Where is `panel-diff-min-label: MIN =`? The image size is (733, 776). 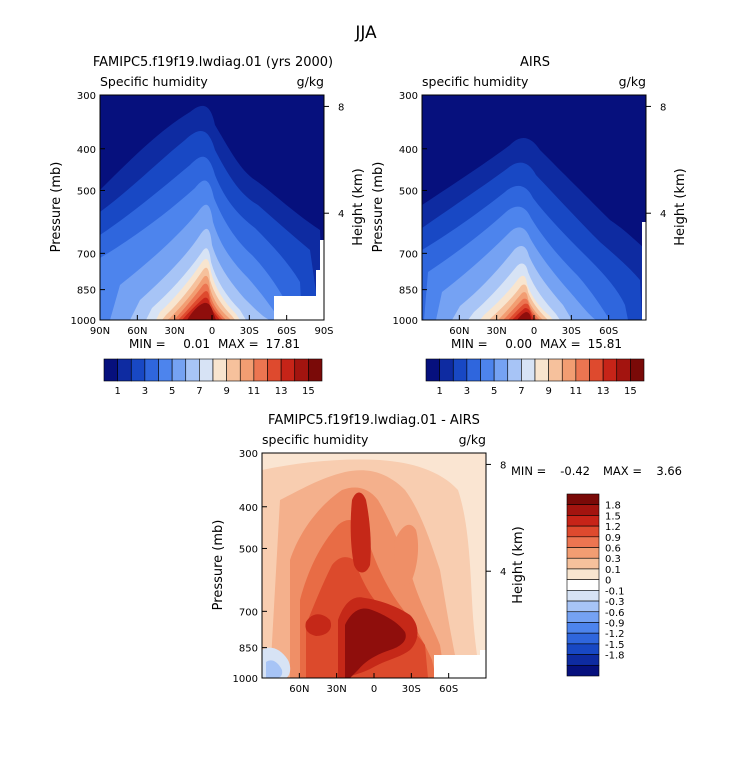
panel-diff-min-label: MIN = is located at coordinates (528, 471).